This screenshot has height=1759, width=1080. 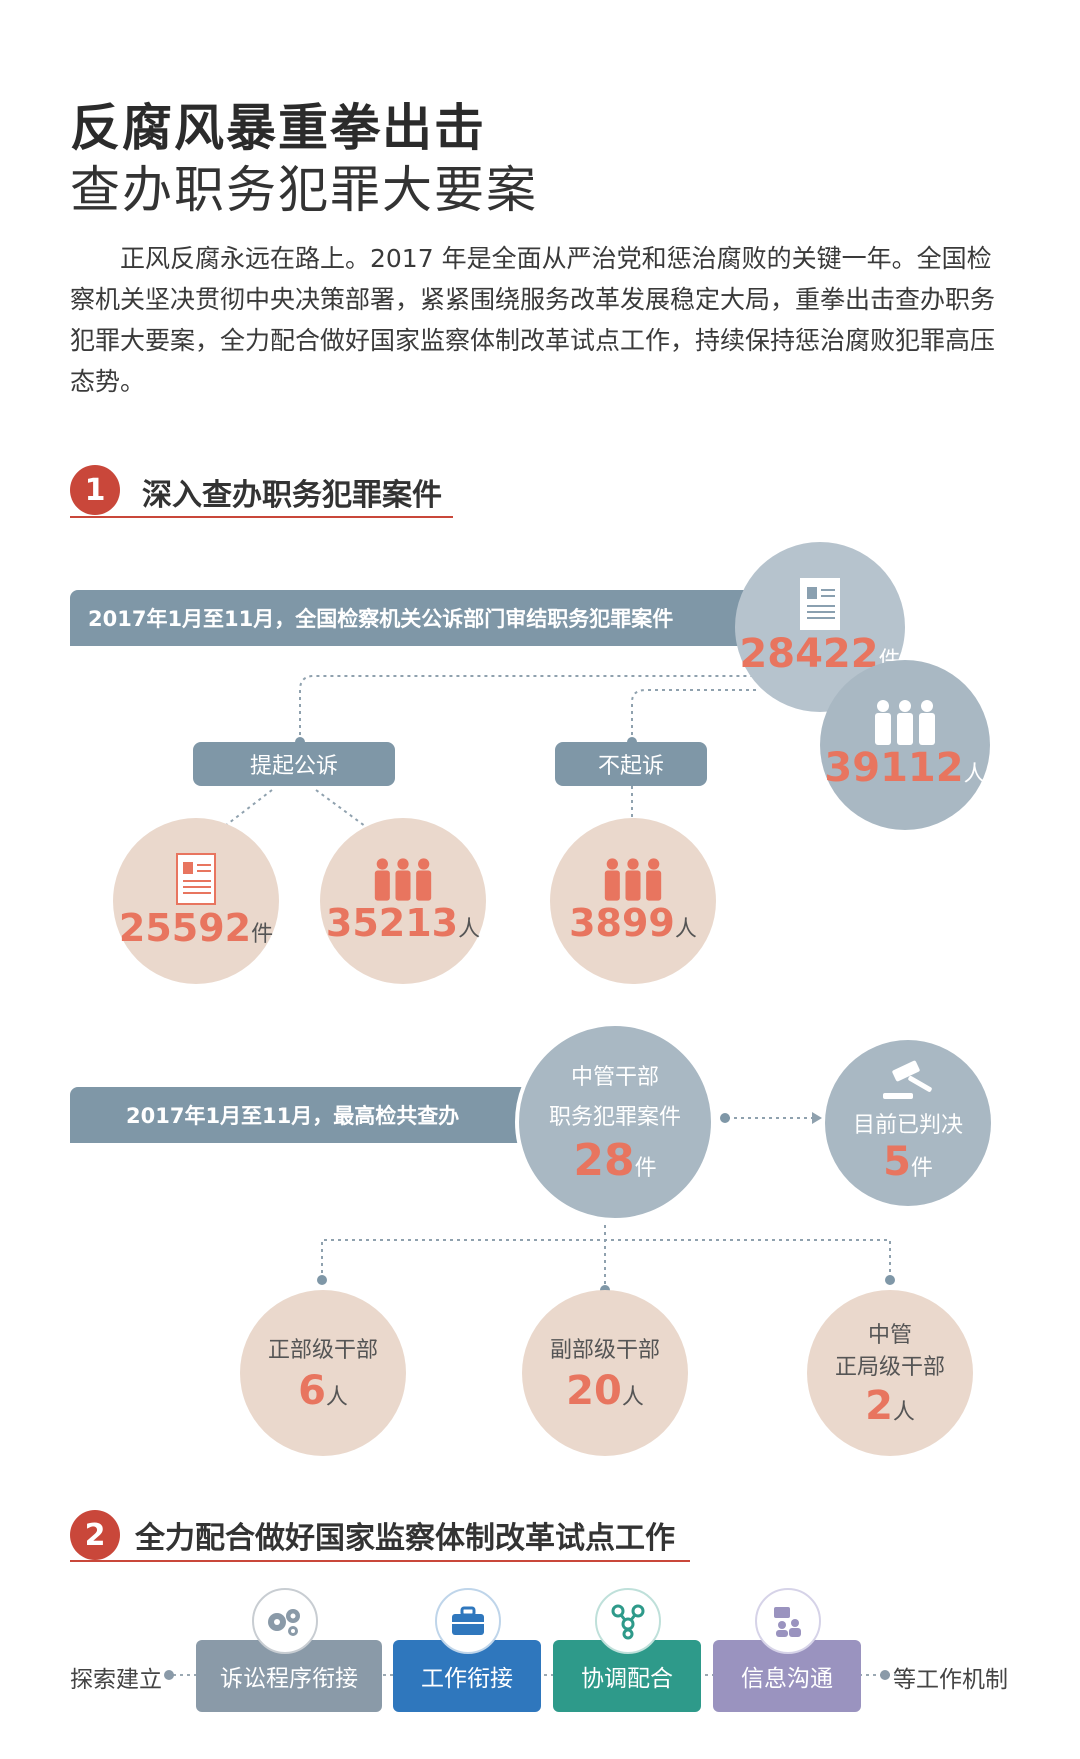 I want to click on total-people-value: 39112, so click(x=894, y=768).